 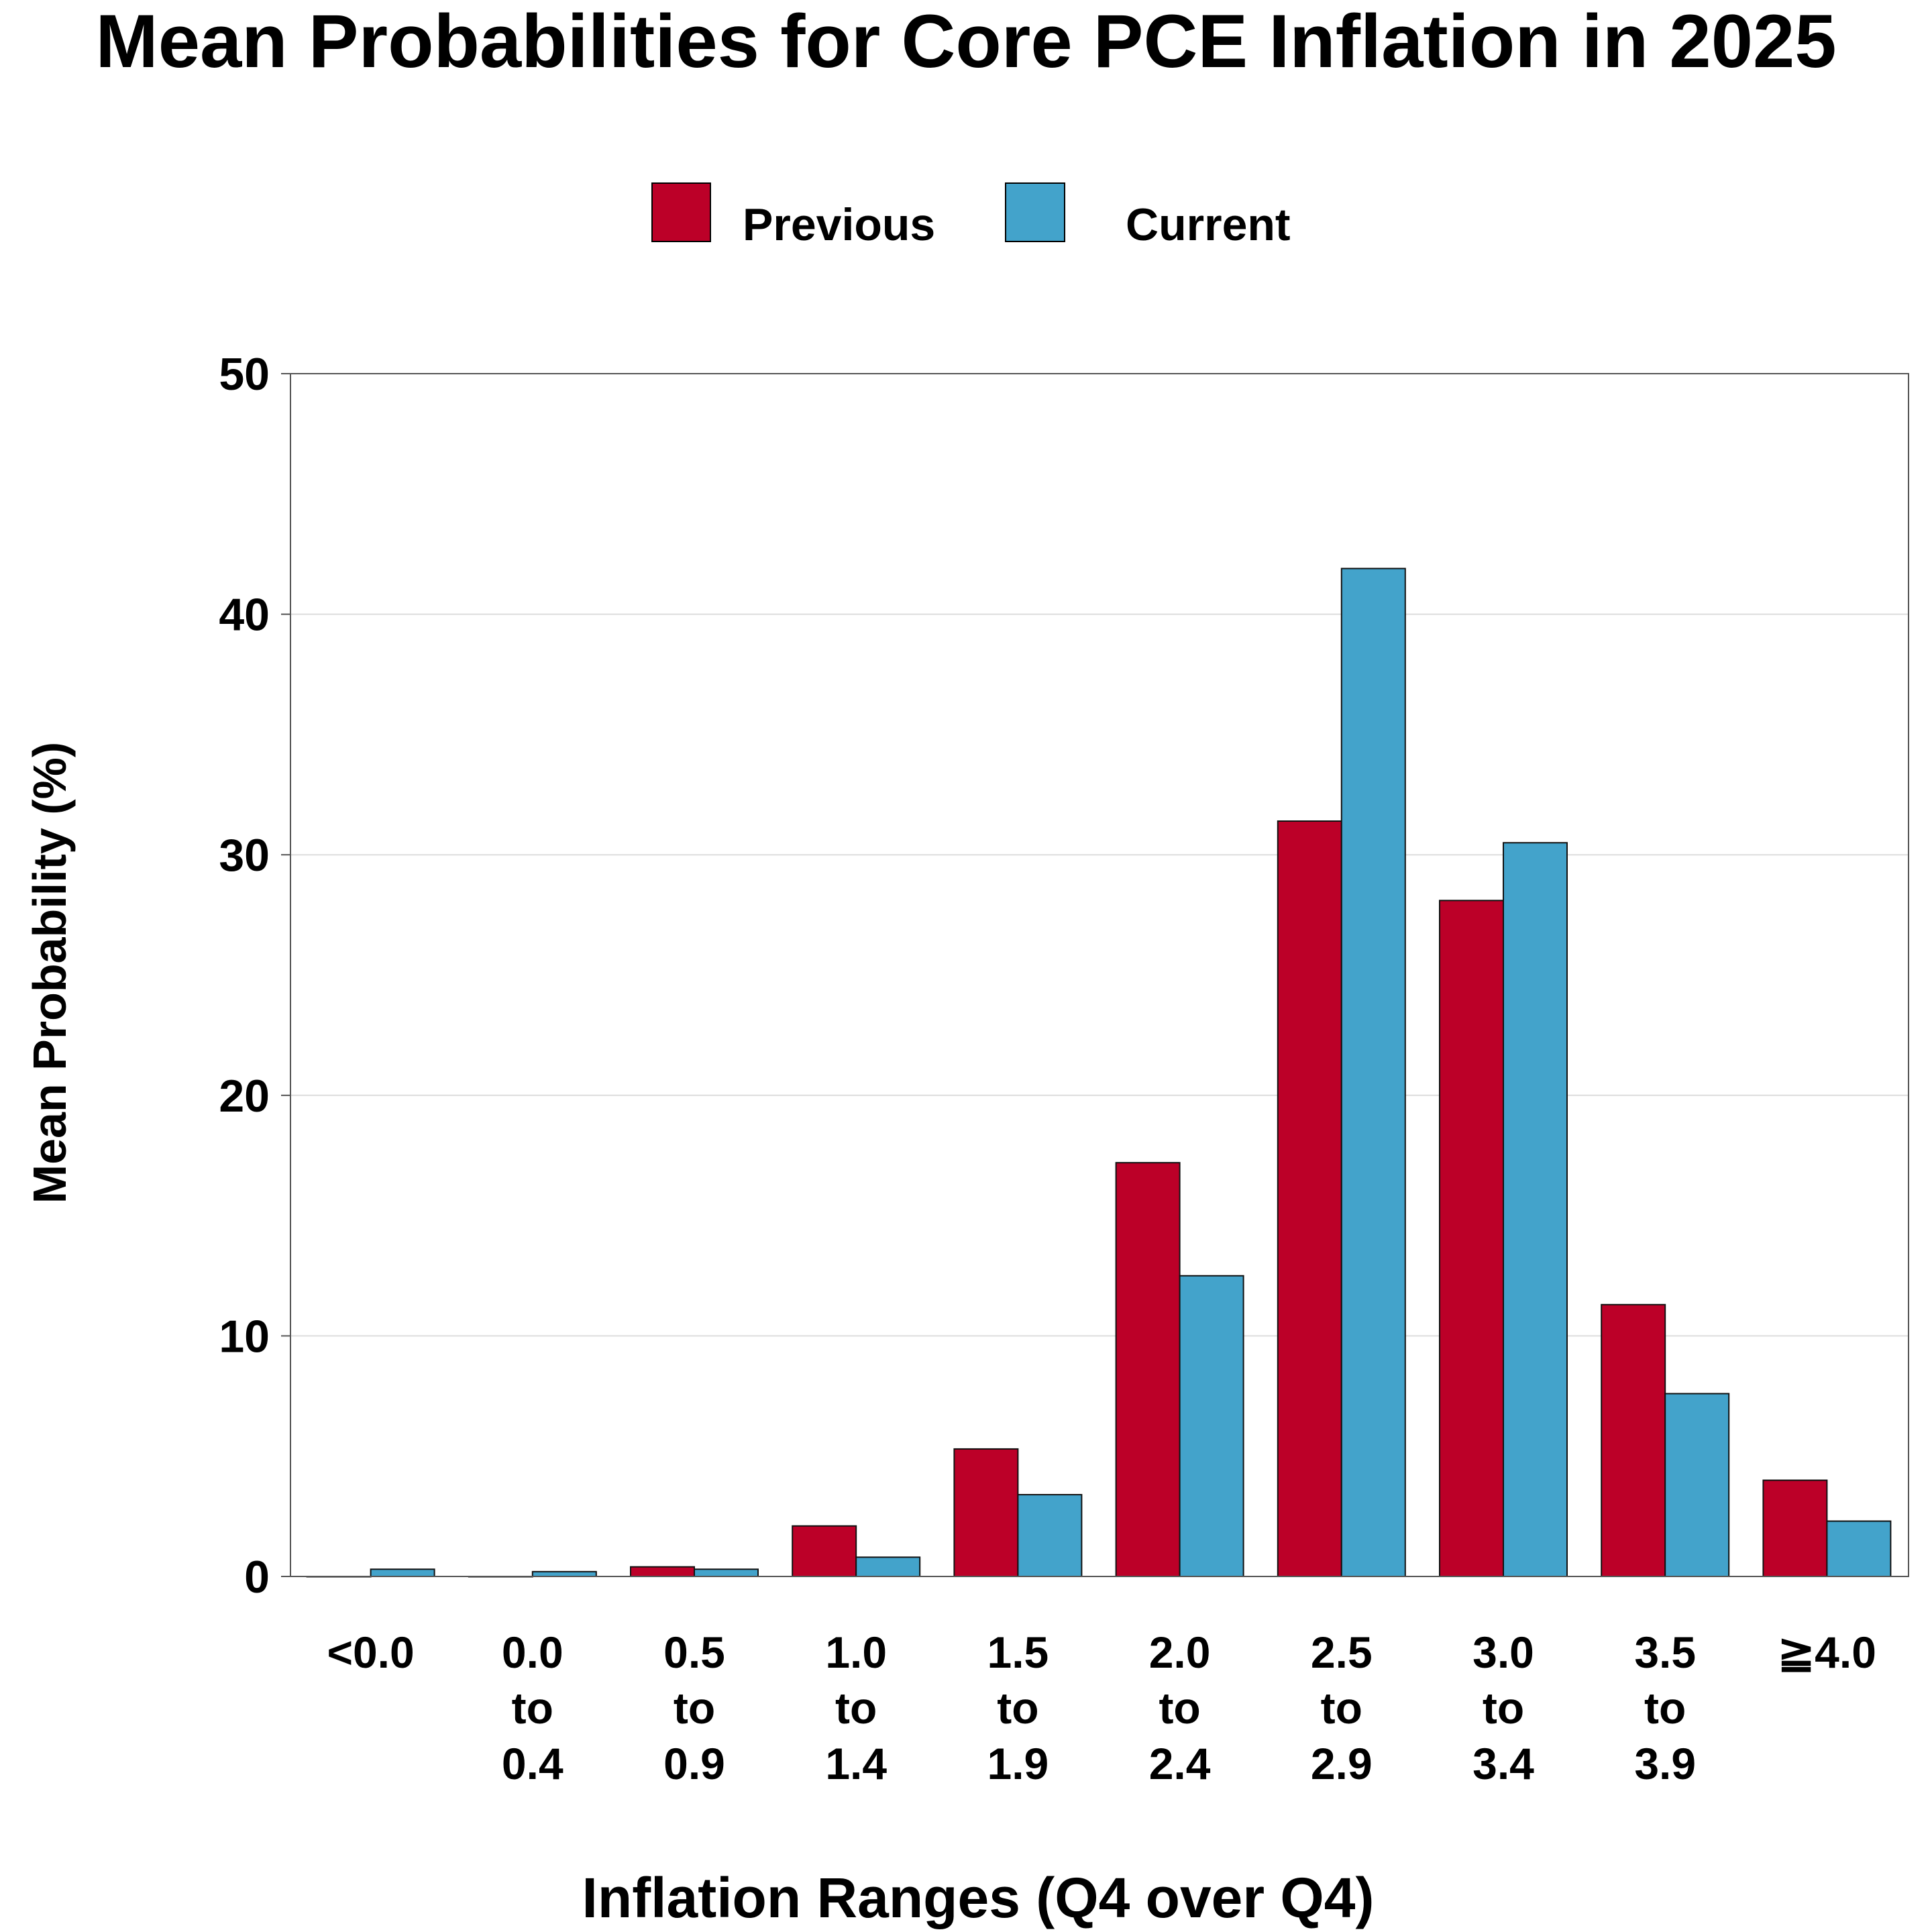 What do you see at coordinates (694, 1763) in the screenshot?
I see `x-tick-label: 0.9` at bounding box center [694, 1763].